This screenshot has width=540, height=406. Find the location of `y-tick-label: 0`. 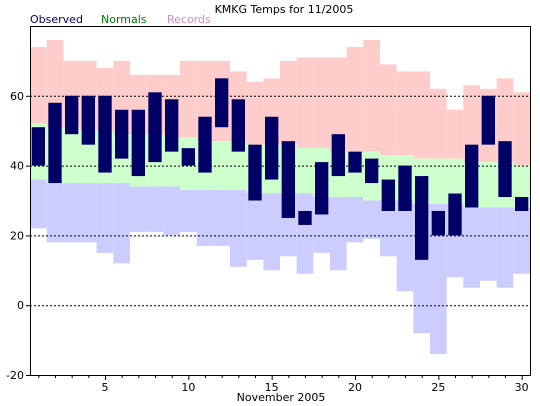

y-tick-label: 0 is located at coordinates (20, 305).